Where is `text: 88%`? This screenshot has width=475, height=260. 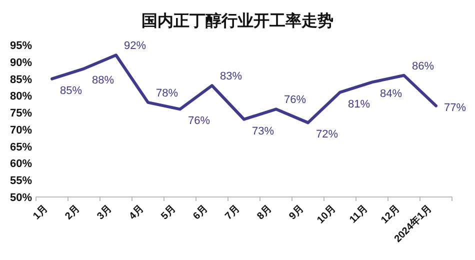
text: 88% is located at coordinates (103, 80).